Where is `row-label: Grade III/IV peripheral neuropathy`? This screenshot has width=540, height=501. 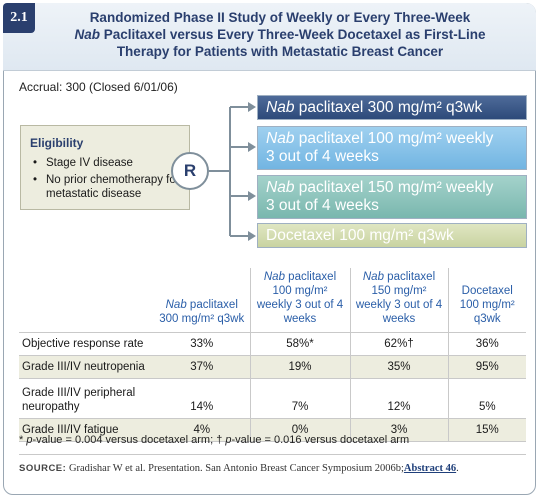
row-label: Grade III/IV peripheral neuropathy is located at coordinates (86, 398).